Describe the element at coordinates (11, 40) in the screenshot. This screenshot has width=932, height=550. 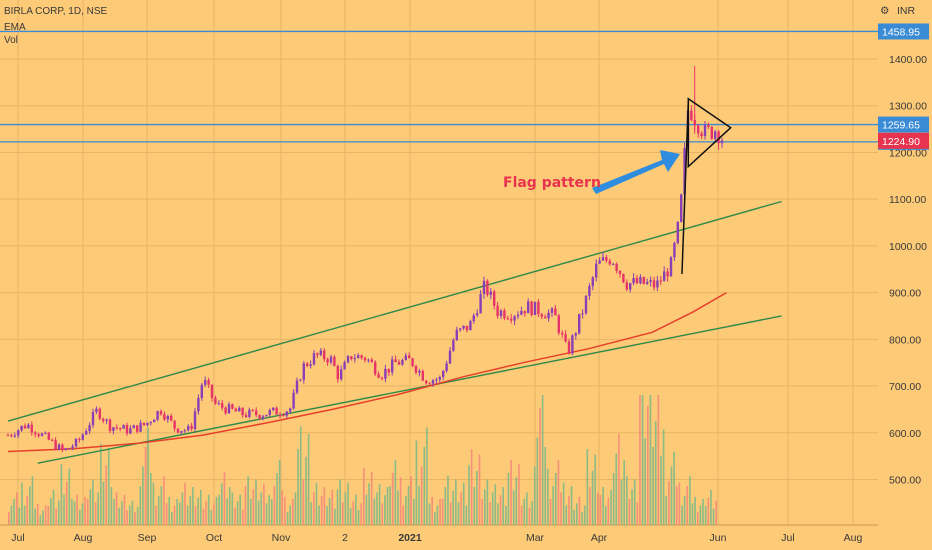
I see `vol-legend: Vol` at that location.